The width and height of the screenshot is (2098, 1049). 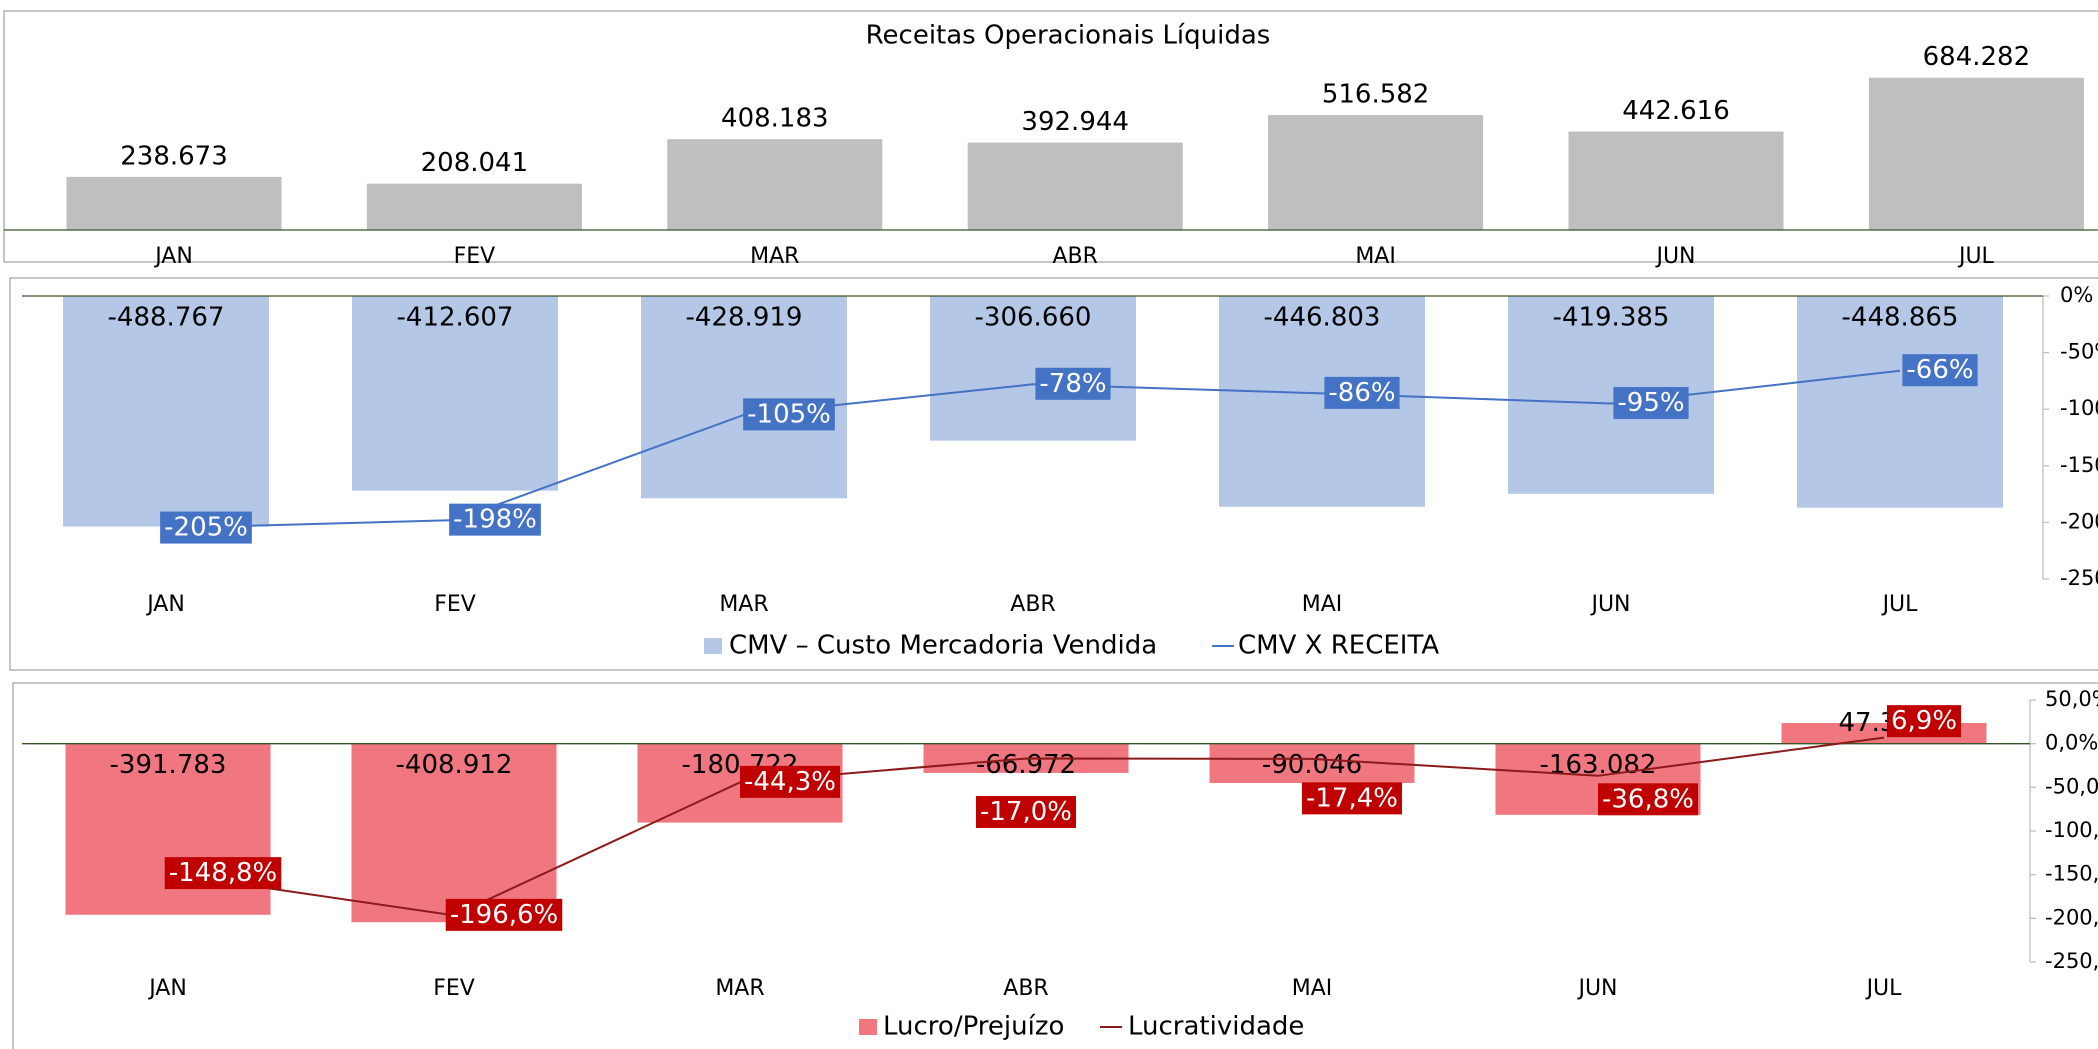 What do you see at coordinates (455, 318) in the screenshot?
I see `bar-value-label: -412.607` at bounding box center [455, 318].